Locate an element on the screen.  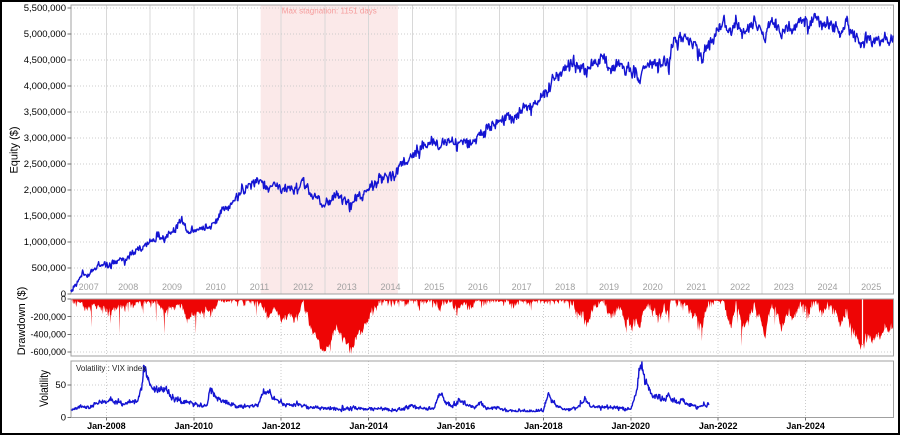
svg-text: -400,000 is located at coordinates (48, 335).